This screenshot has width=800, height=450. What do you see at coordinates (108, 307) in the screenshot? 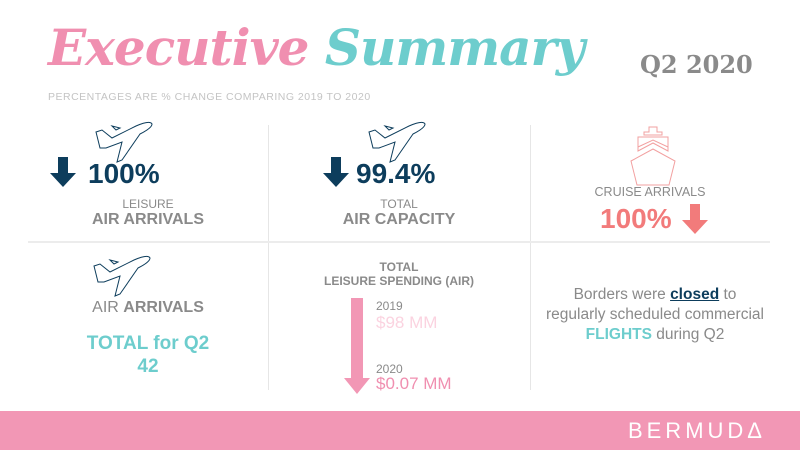
I see `label-part: AIR` at bounding box center [108, 307].